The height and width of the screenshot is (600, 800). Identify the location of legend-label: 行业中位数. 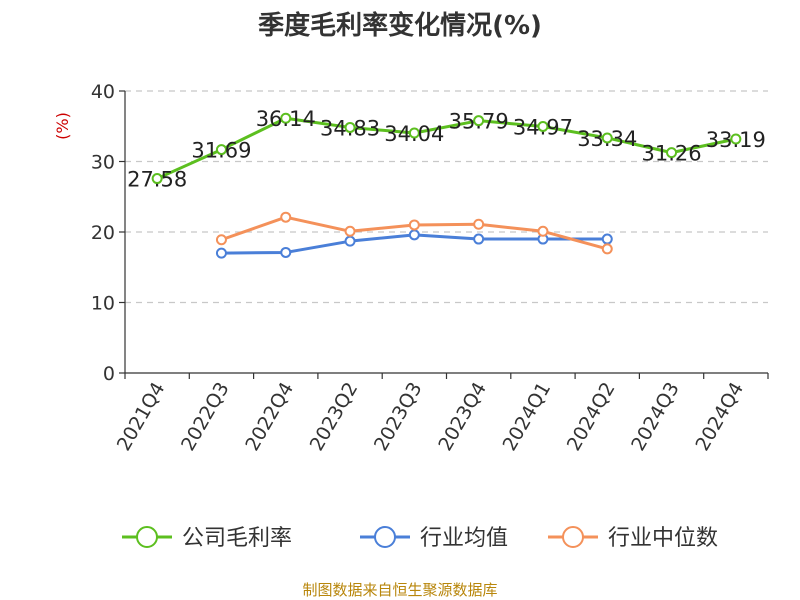
(663, 538).